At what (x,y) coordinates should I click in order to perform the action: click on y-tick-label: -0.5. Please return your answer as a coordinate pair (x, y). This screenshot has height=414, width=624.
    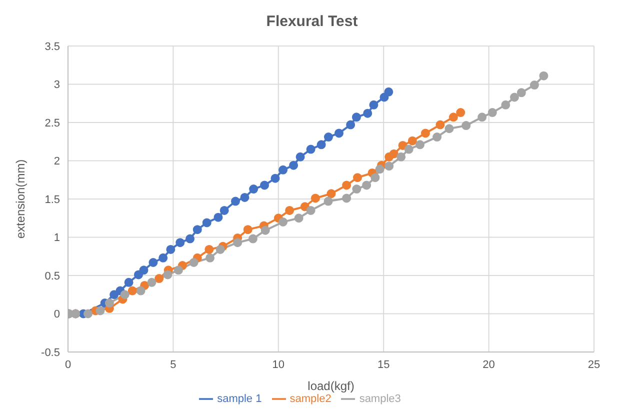
    Looking at the image, I should click on (50, 352).